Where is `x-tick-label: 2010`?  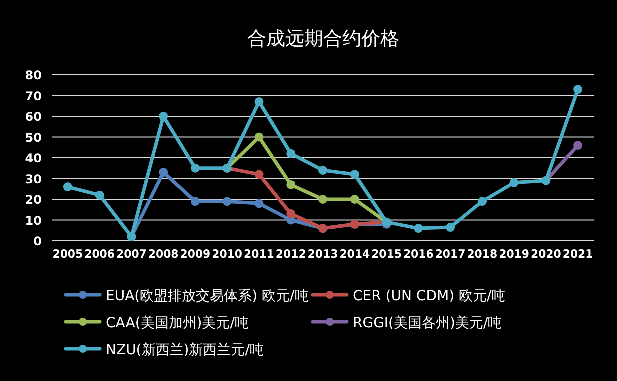 x-tick-label: 2010 is located at coordinates (228, 254).